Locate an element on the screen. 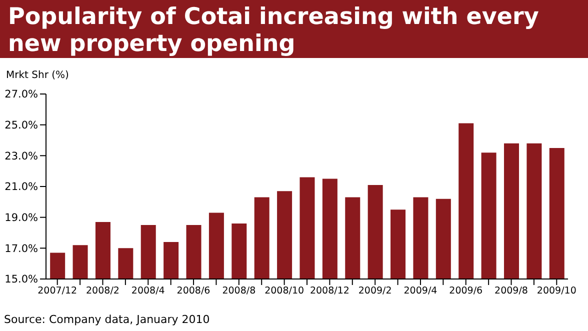 Image resolution: width=588 pixels, height=331 pixels. x-tick-label: 2008/2 is located at coordinates (103, 291).